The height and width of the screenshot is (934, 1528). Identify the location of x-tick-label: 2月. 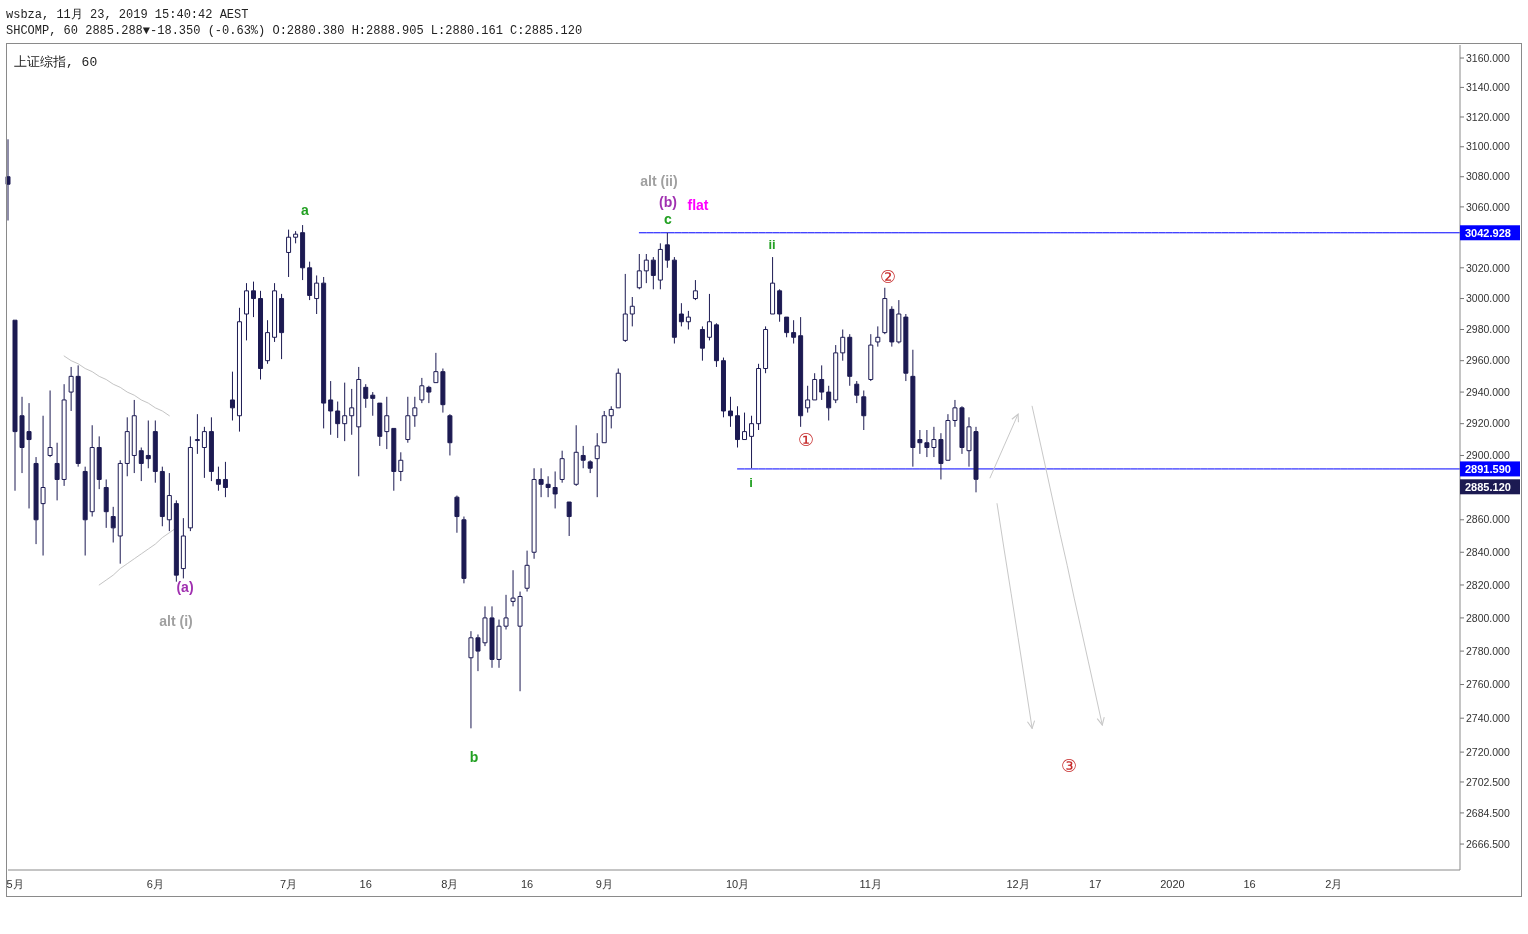
(1334, 884).